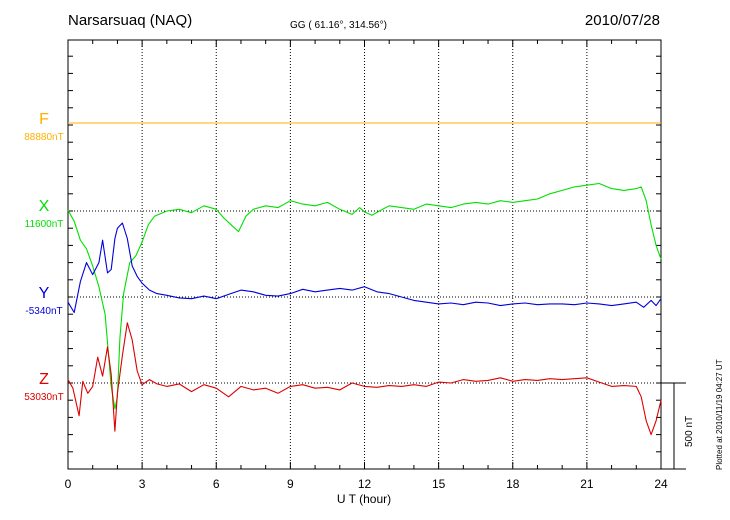 The height and width of the screenshot is (520, 730). I want to click on date-label: 2010/07/28, so click(622, 20).